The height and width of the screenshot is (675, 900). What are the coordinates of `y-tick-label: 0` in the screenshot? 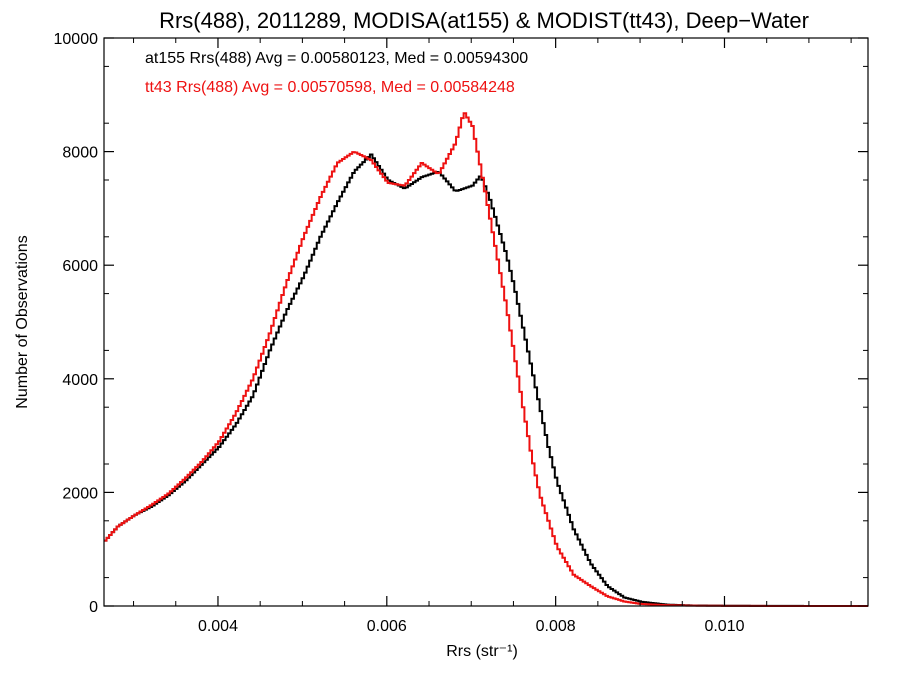 It's located at (93, 607).